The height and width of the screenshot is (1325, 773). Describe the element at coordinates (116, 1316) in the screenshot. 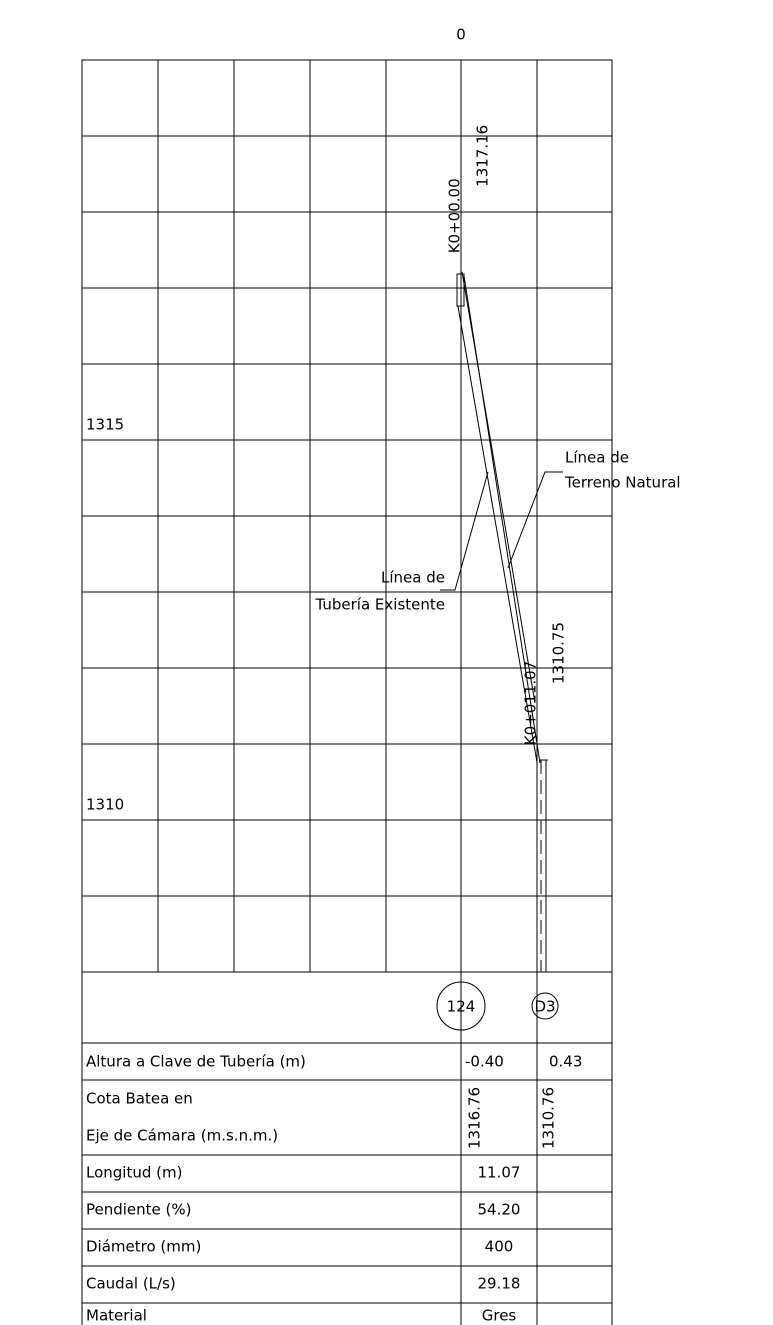

I see `row-label: Material` at that location.